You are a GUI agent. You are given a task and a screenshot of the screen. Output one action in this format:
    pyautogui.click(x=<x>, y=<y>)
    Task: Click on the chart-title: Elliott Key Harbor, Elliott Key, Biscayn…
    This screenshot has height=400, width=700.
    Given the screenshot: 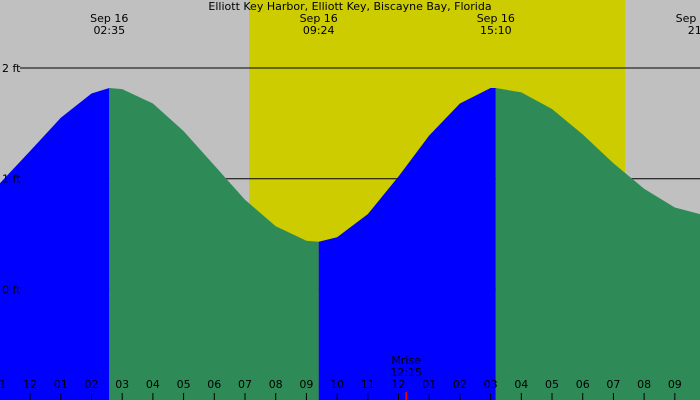 What is the action you would take?
    pyautogui.click(x=349, y=6)
    